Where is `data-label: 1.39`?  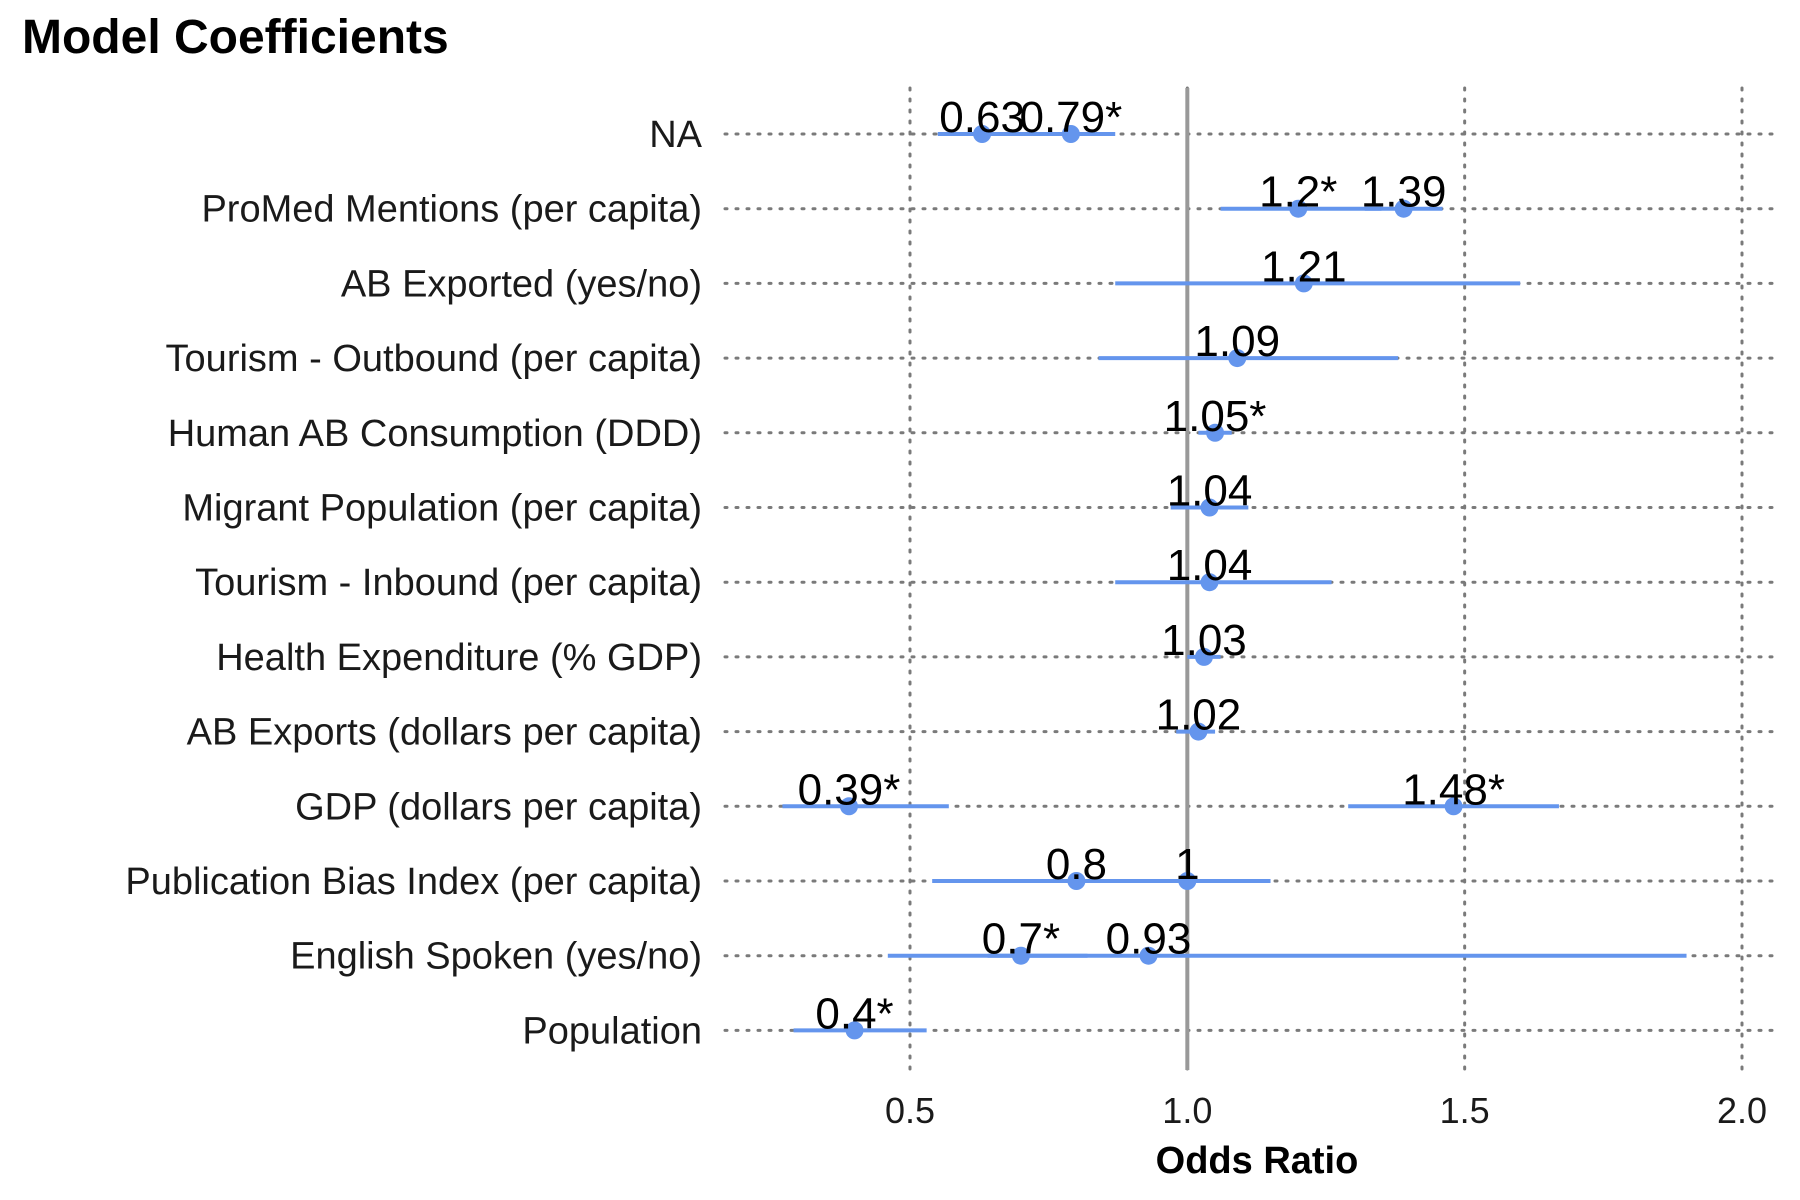
data-label: 1.39 is located at coordinates (1404, 192).